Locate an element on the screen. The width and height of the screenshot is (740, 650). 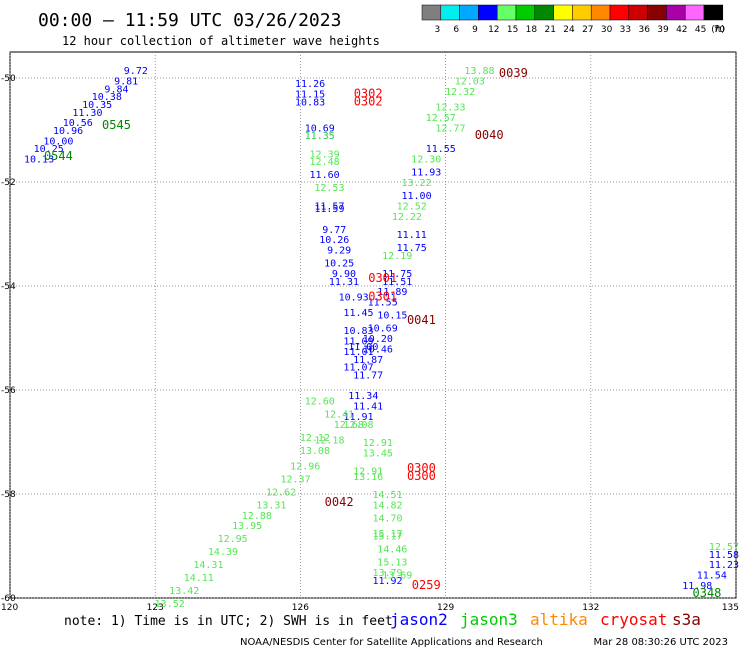
color-scale-label: 70 is located at coordinates (720, 30).